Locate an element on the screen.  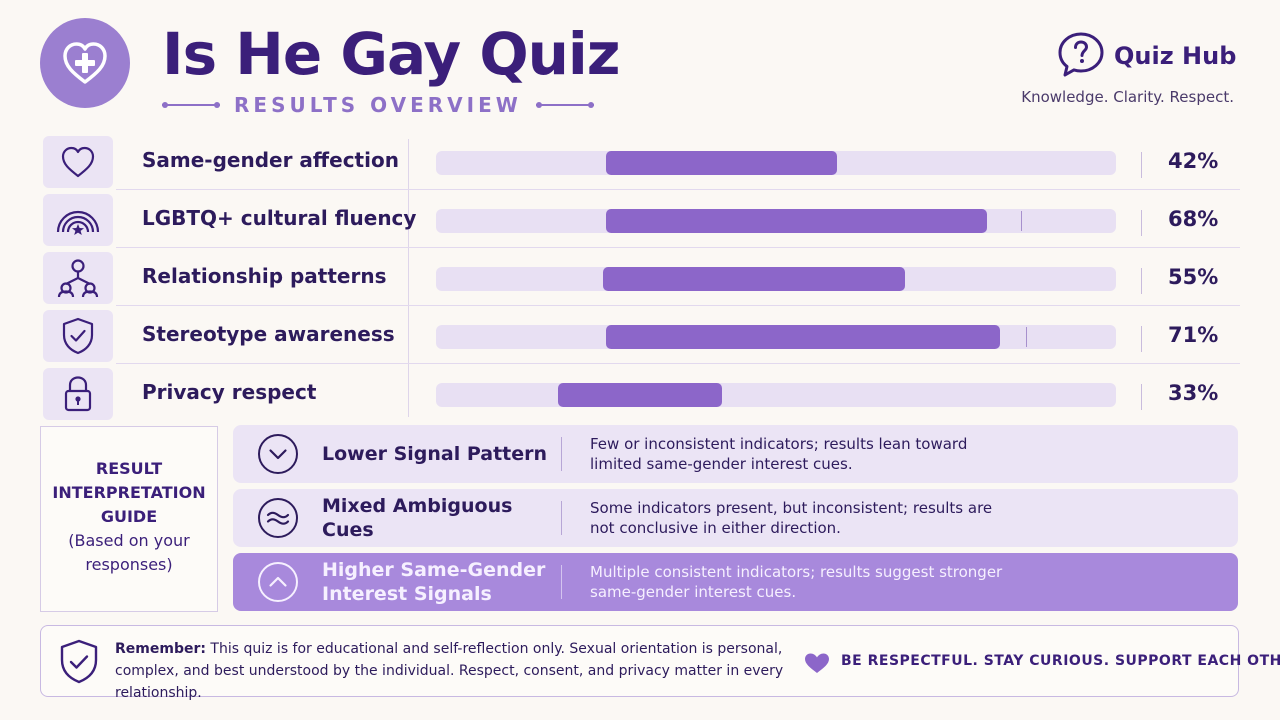
subtitle-row: RESULTS OVERVIEW is located at coordinates (382, 105).